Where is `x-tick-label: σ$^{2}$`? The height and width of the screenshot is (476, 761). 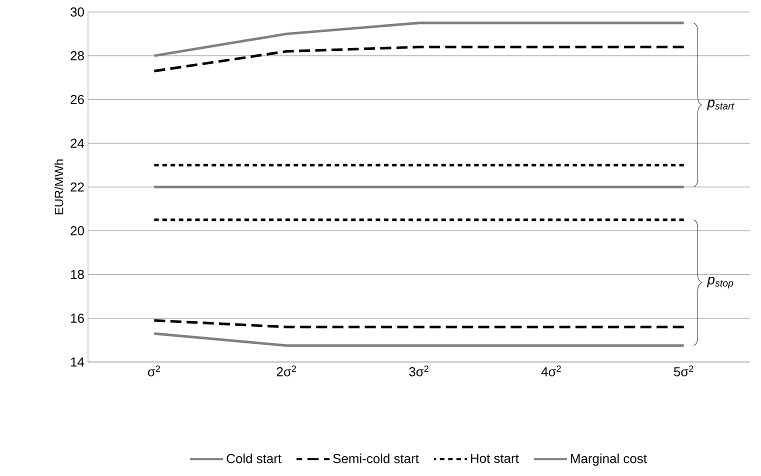 x-tick-label: σ$^{2}$ is located at coordinates (154, 371).